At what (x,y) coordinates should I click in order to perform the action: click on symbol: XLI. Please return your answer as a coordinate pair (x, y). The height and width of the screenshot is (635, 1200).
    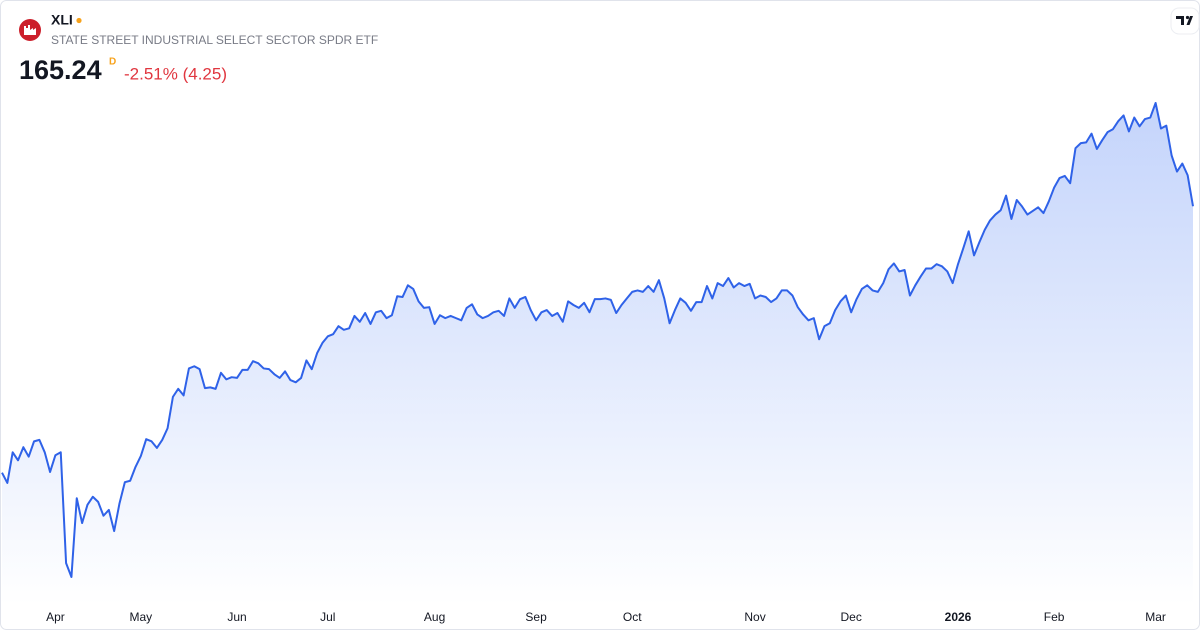
    Looking at the image, I should click on (62, 20).